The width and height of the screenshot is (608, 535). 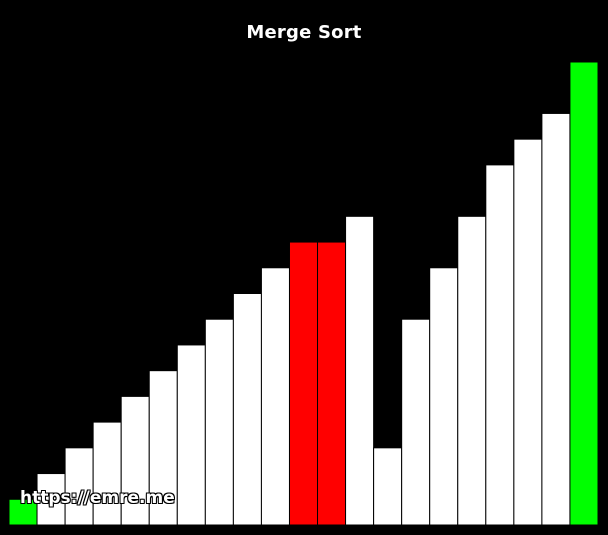 I want to click on chart-title: Merge Sort, so click(x=304, y=32).